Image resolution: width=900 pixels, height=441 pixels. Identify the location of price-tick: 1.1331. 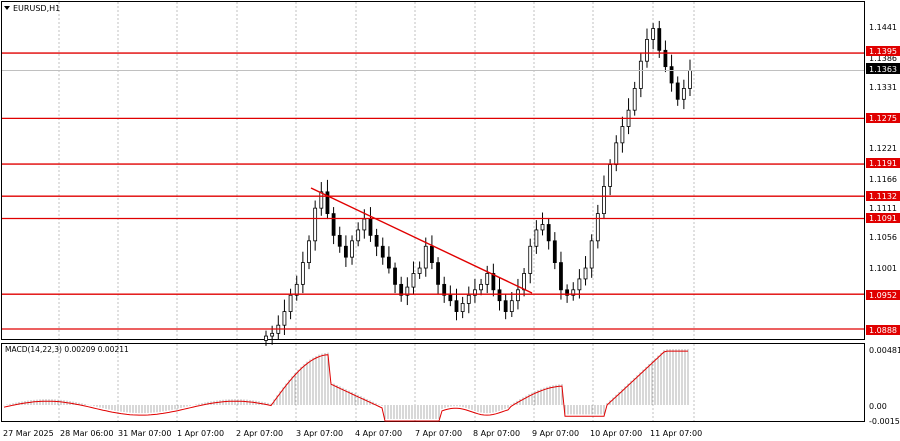
(883, 87).